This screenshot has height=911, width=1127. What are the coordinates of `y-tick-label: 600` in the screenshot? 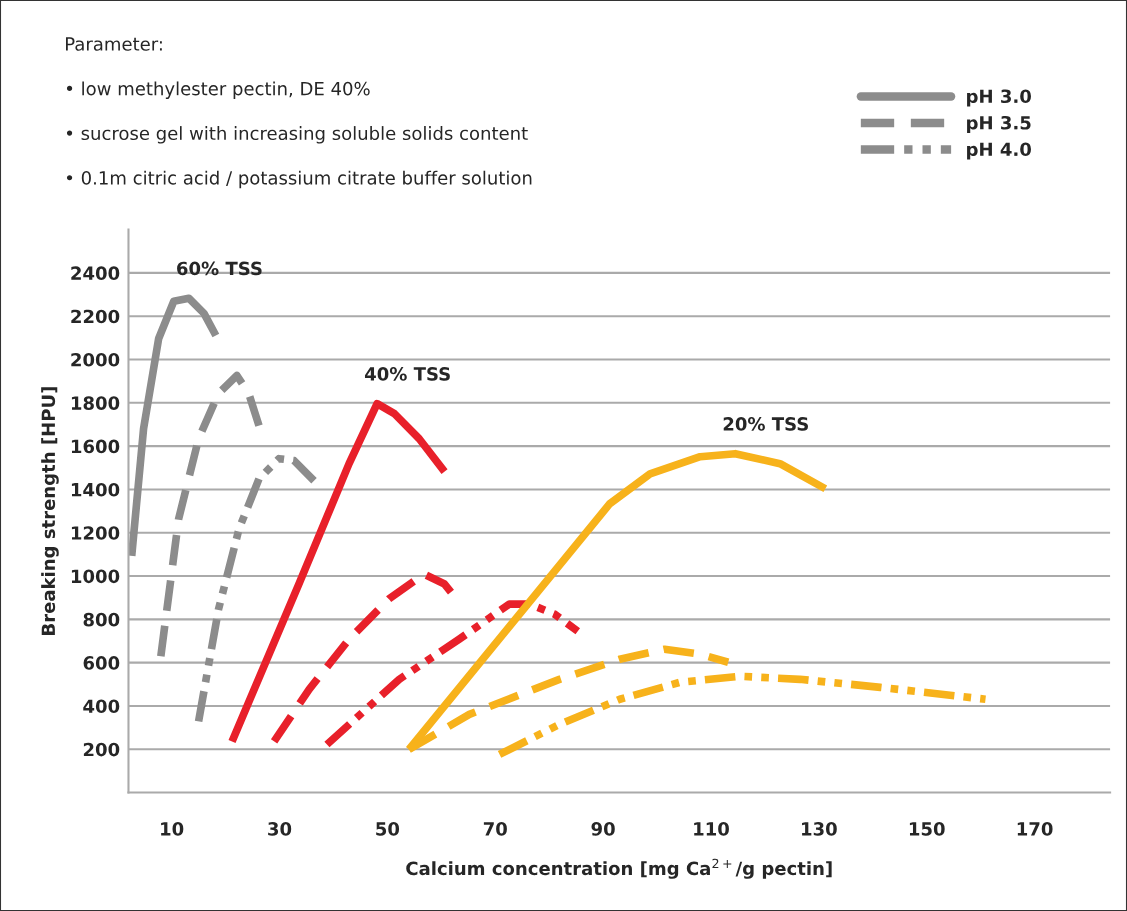 It's located at (101, 663).